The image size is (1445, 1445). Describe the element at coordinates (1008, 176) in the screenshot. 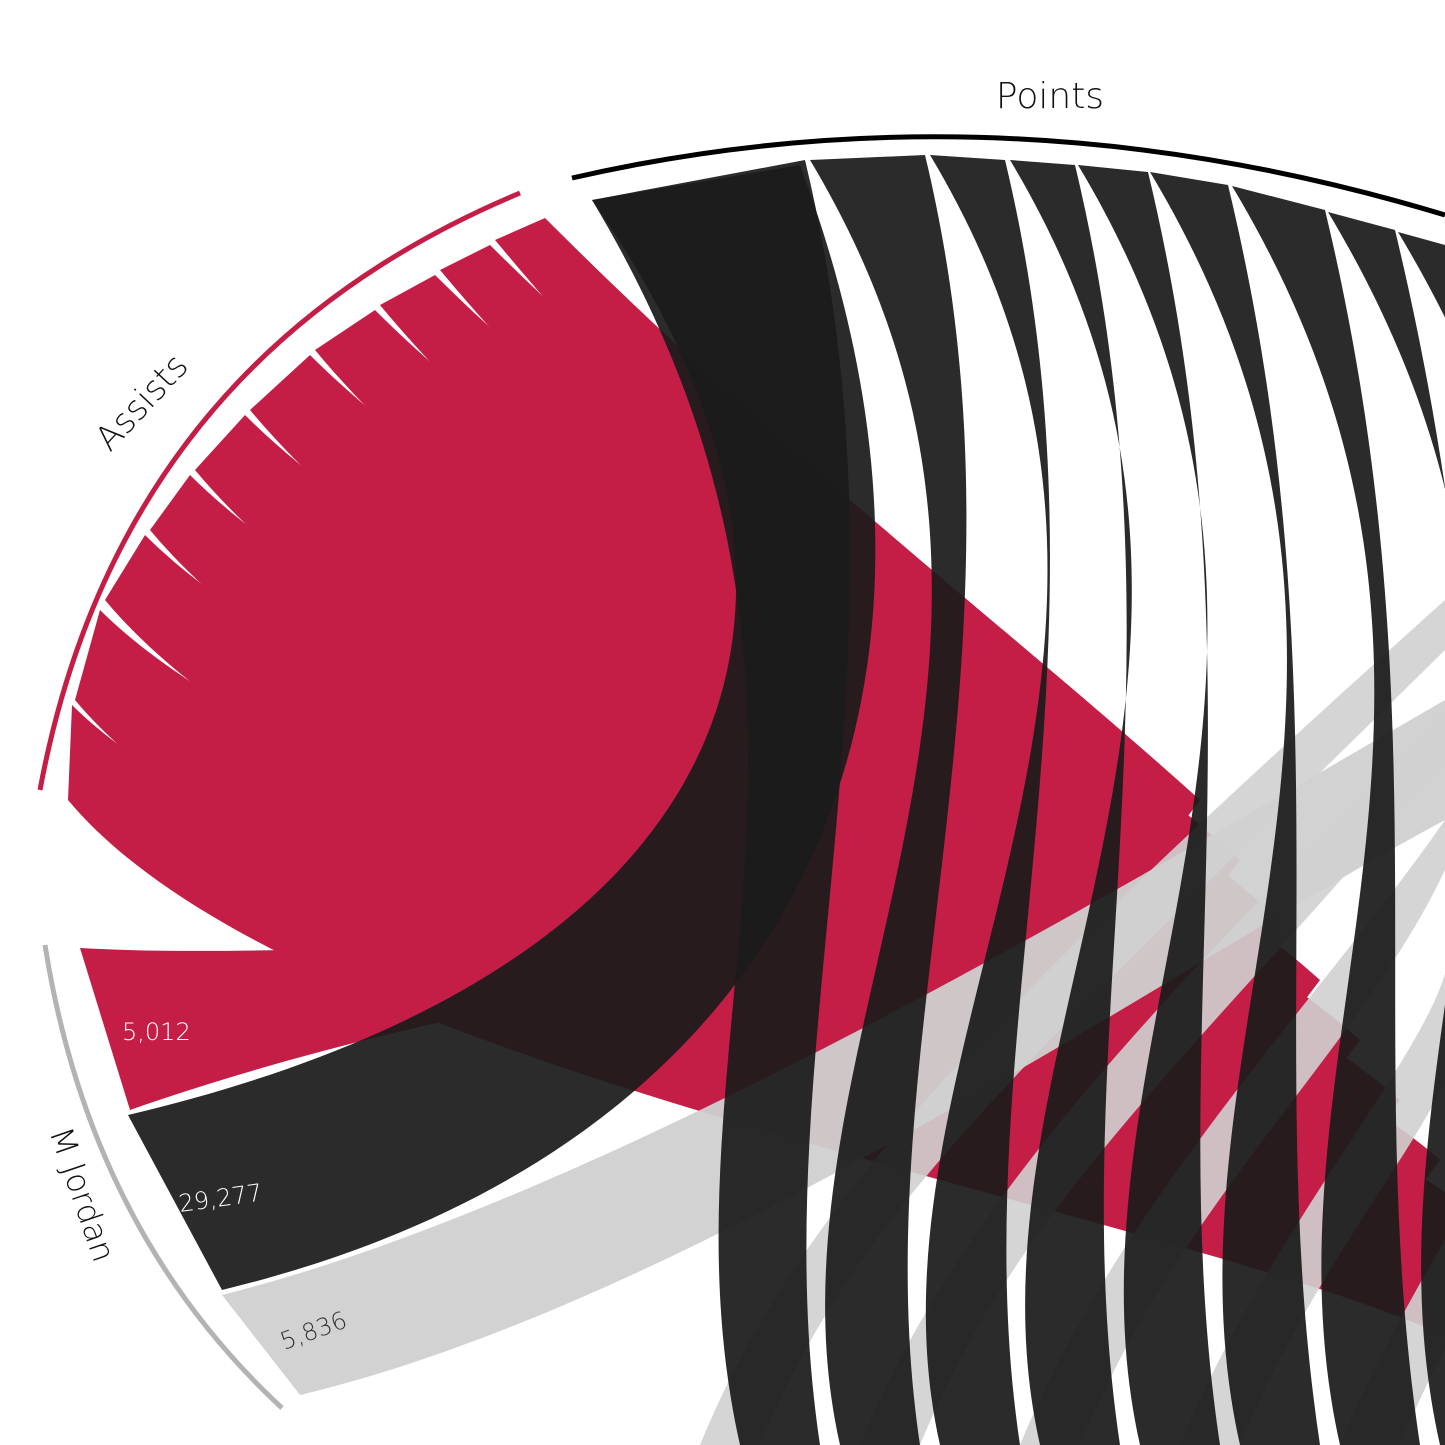

I see `points-group-arc` at that location.